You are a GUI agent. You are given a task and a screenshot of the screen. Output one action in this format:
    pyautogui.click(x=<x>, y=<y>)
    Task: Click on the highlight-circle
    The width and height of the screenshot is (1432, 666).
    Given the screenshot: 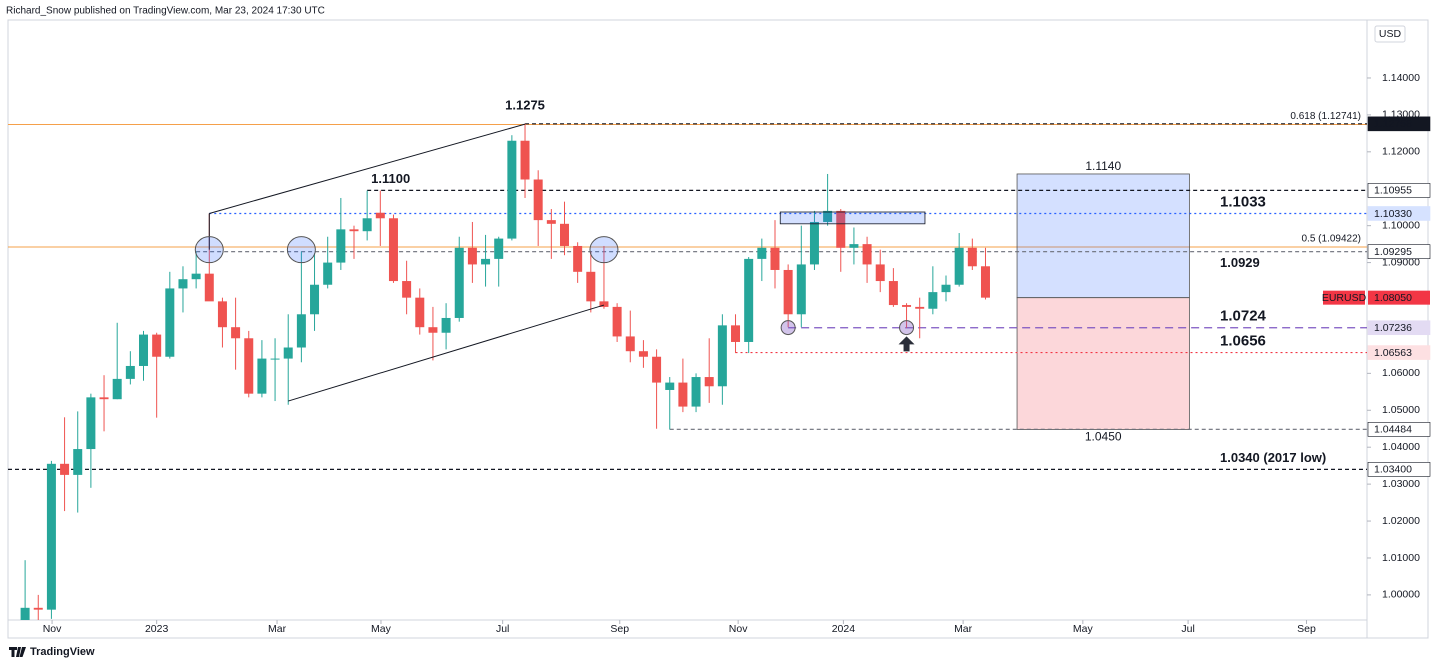 What is the action you would take?
    pyautogui.click(x=788, y=328)
    